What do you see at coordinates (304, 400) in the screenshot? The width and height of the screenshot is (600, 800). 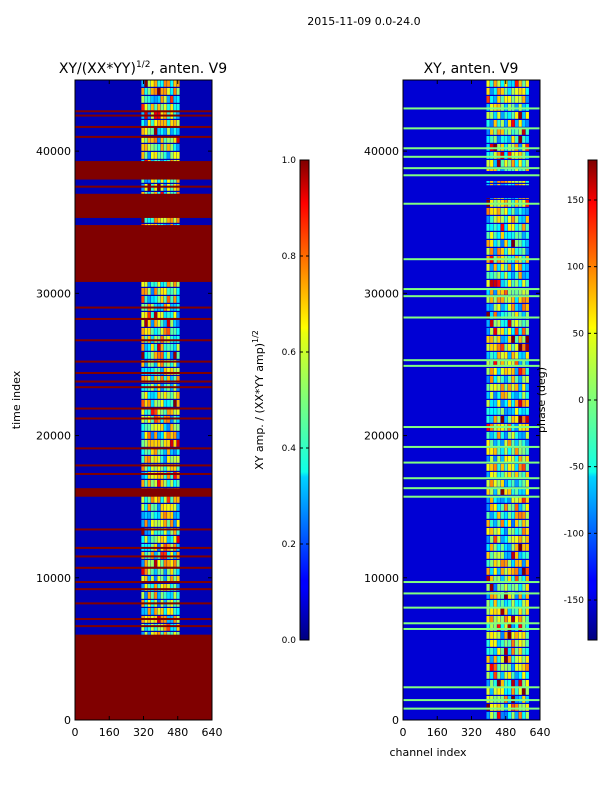 I see `colorbar-amplitude-bar` at bounding box center [304, 400].